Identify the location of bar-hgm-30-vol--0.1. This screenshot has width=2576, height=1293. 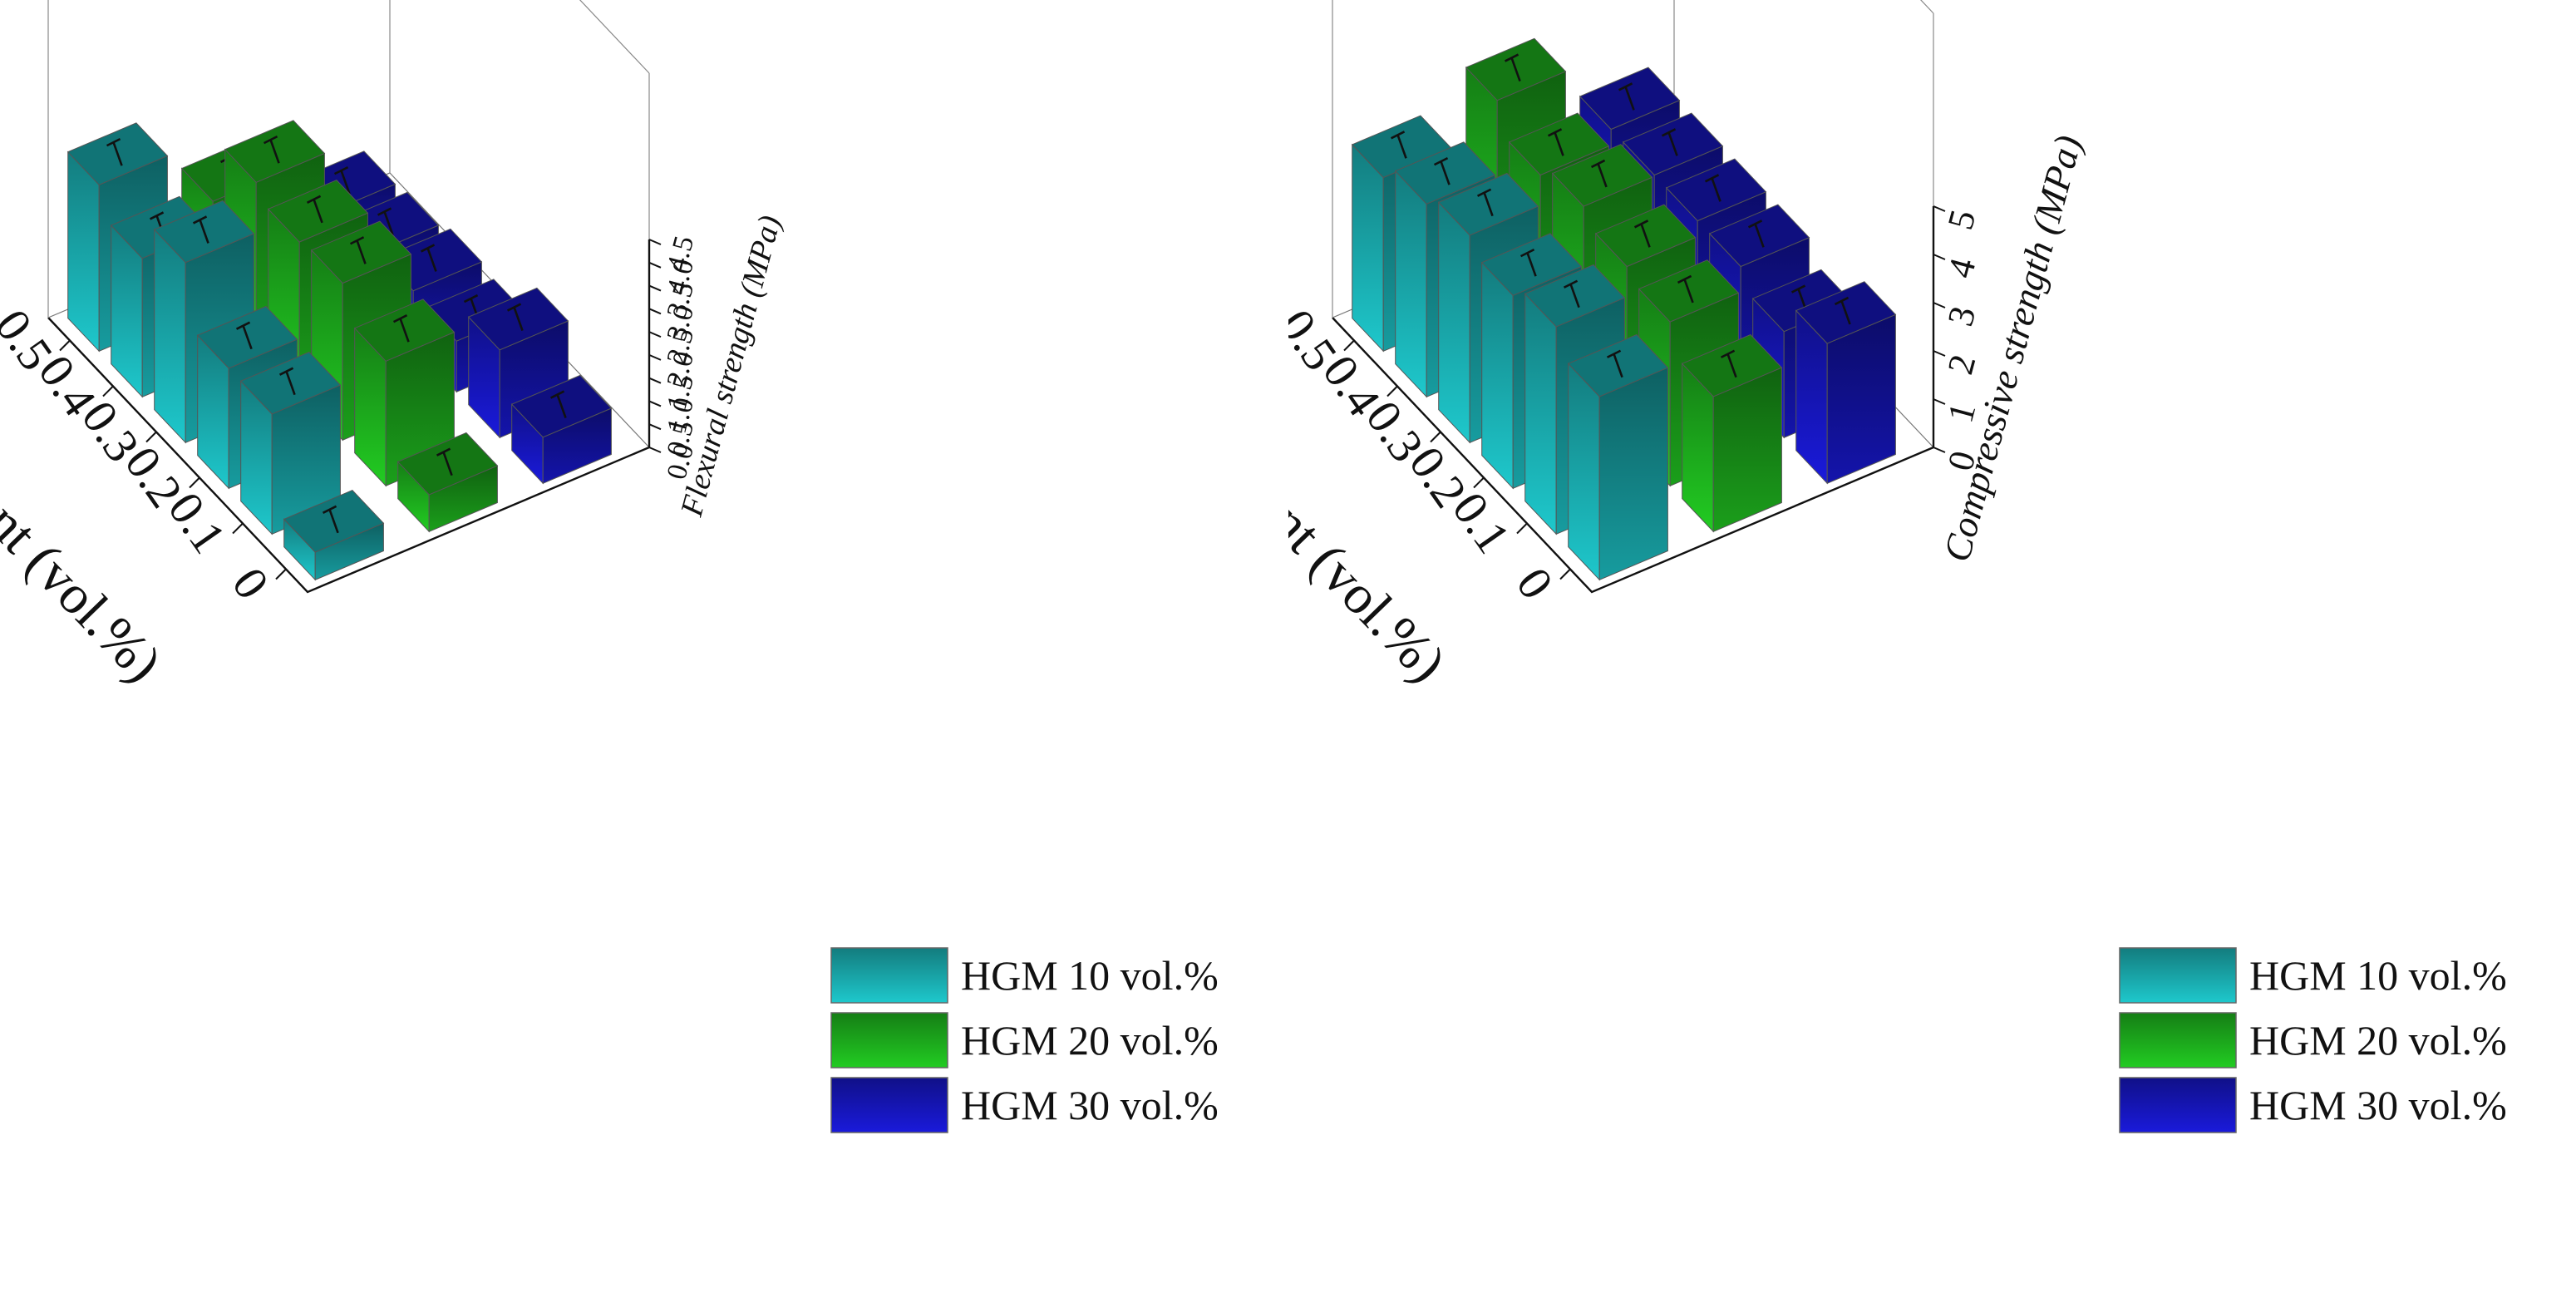
(518, 363).